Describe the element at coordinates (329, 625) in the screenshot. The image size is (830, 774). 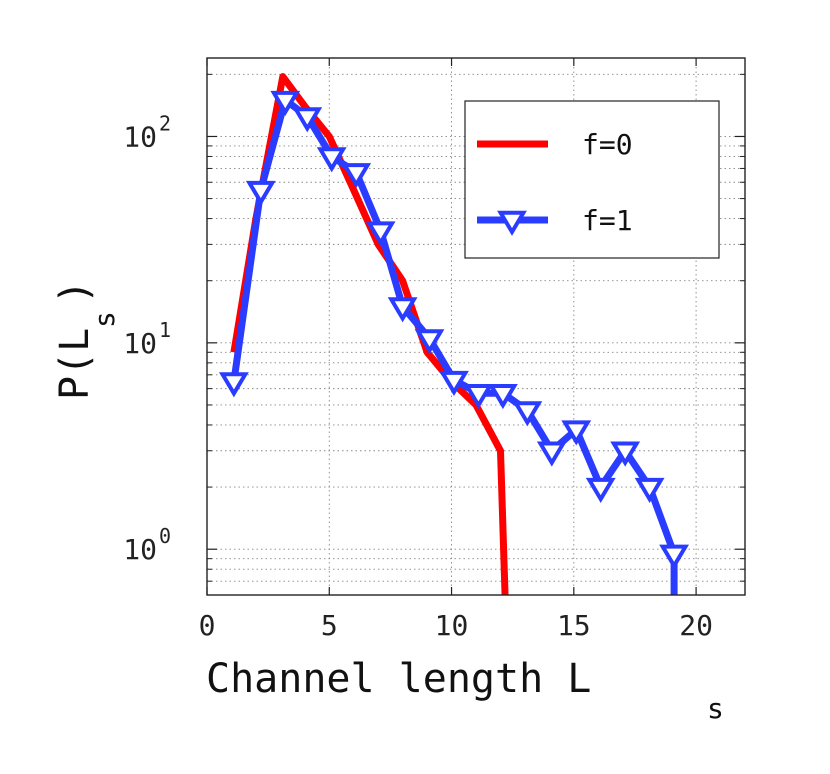
I see `x-tick-label: 5` at that location.